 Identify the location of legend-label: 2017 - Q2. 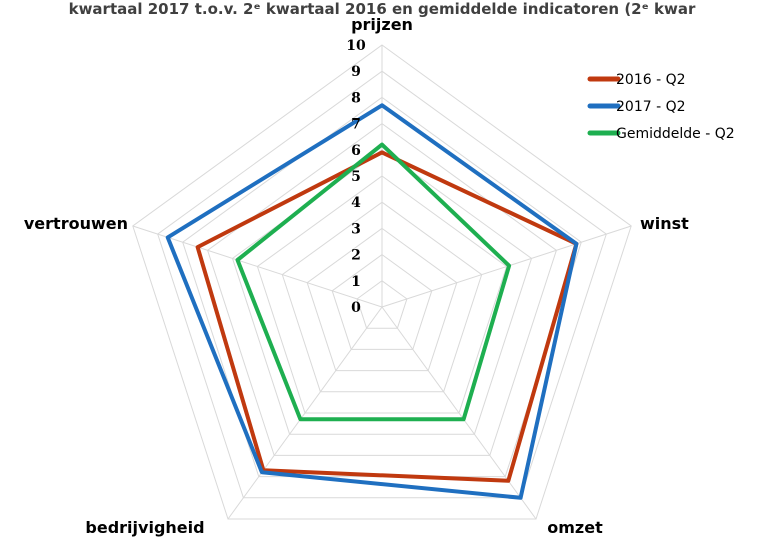
(651, 107).